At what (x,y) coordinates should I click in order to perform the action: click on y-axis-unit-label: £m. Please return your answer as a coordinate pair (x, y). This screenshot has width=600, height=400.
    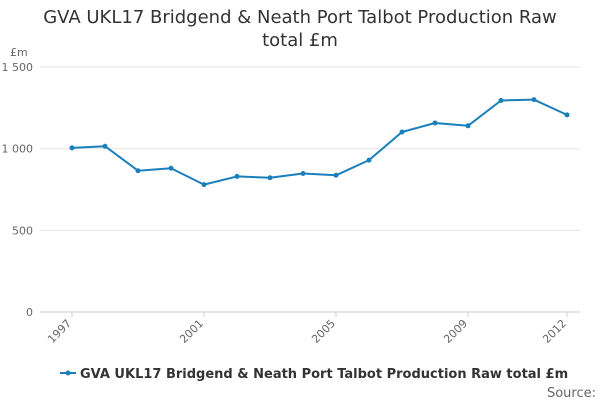
    Looking at the image, I should click on (19, 52).